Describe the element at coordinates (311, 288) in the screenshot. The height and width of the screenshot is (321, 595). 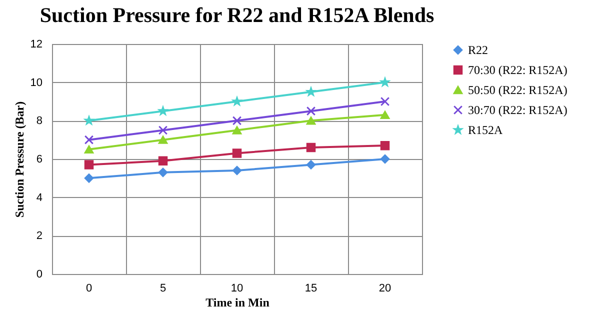
I see `x-tick-label: 15` at that location.